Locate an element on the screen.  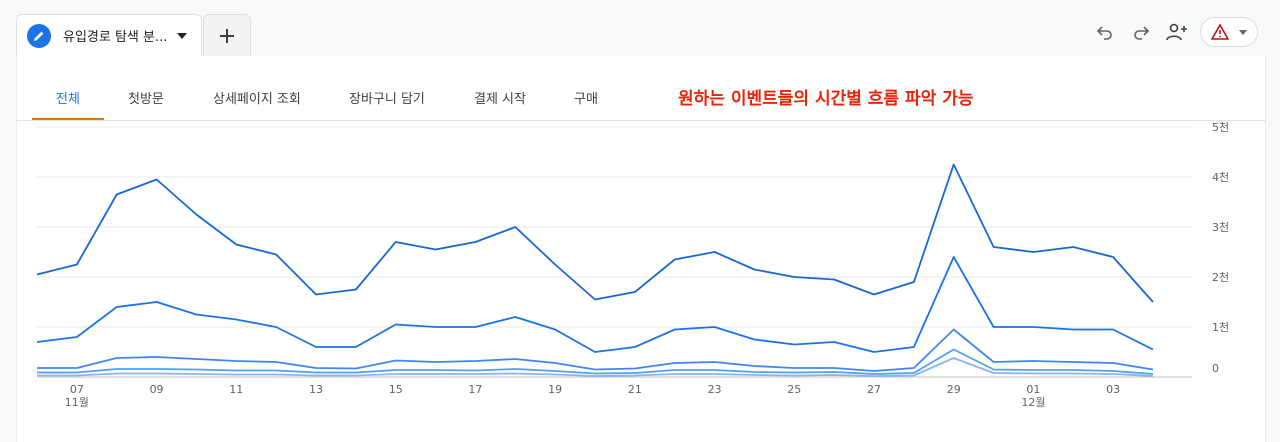
tab-first-visit: 첫방문 is located at coordinates (146, 99).